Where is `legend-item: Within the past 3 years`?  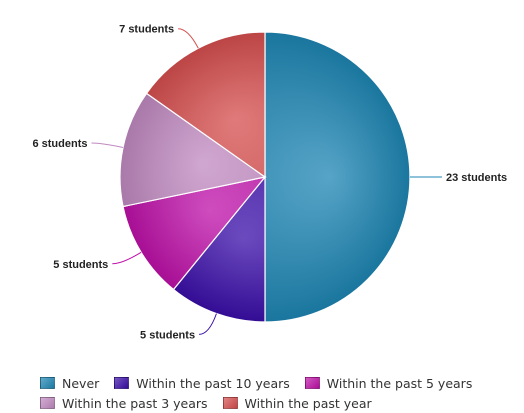
legend-item: Within the past 3 years is located at coordinates (124, 403).